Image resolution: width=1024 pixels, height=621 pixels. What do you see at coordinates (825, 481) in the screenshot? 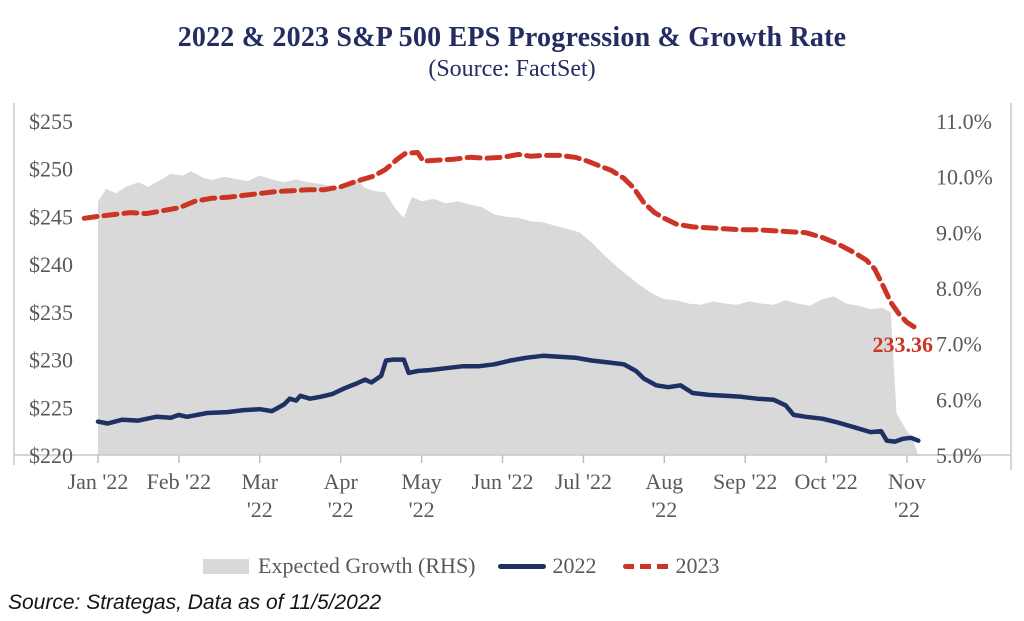
I see `x-axis-month-label: Oct '22` at bounding box center [825, 481].